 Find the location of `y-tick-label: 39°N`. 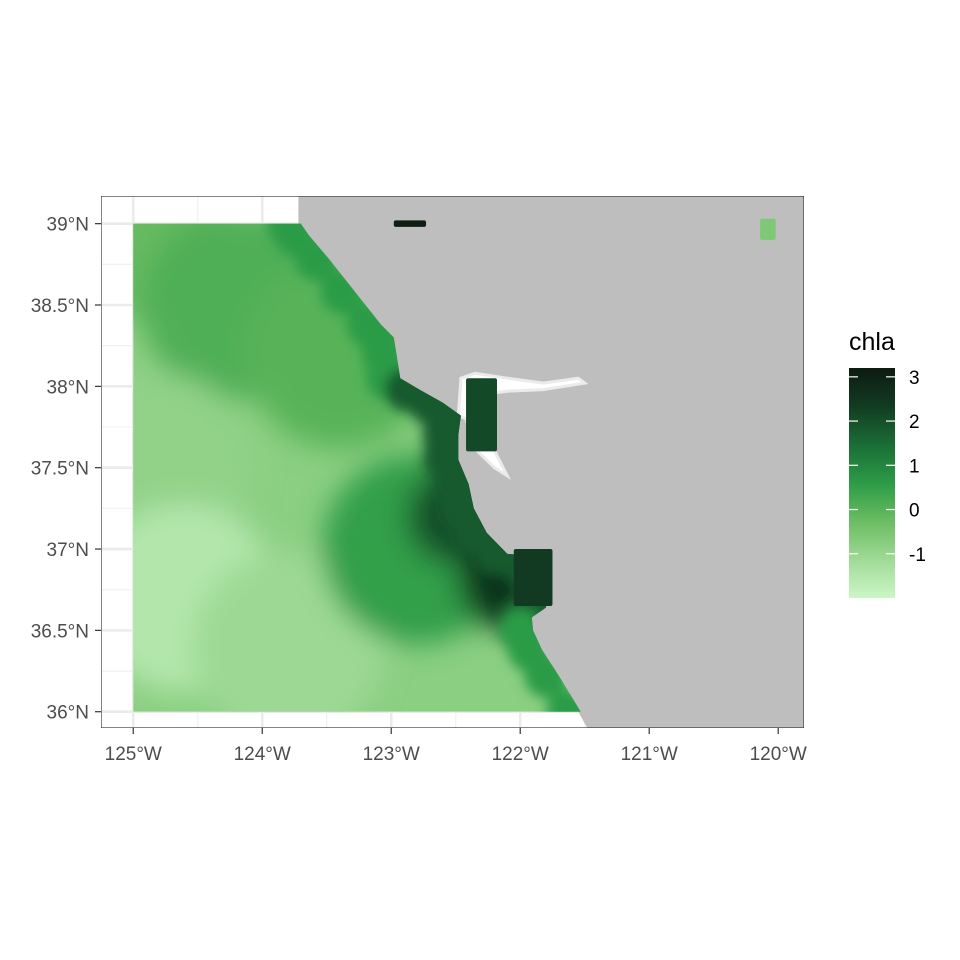

y-tick-label: 39°N is located at coordinates (68, 225).